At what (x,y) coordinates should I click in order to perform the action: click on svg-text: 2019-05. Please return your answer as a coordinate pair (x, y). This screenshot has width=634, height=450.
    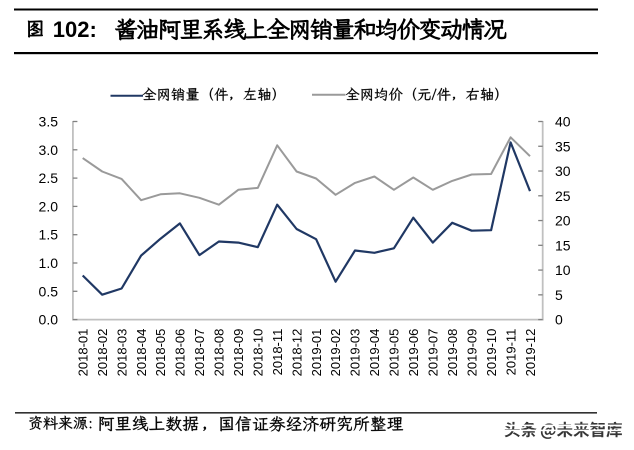
    Looking at the image, I should click on (394, 353).